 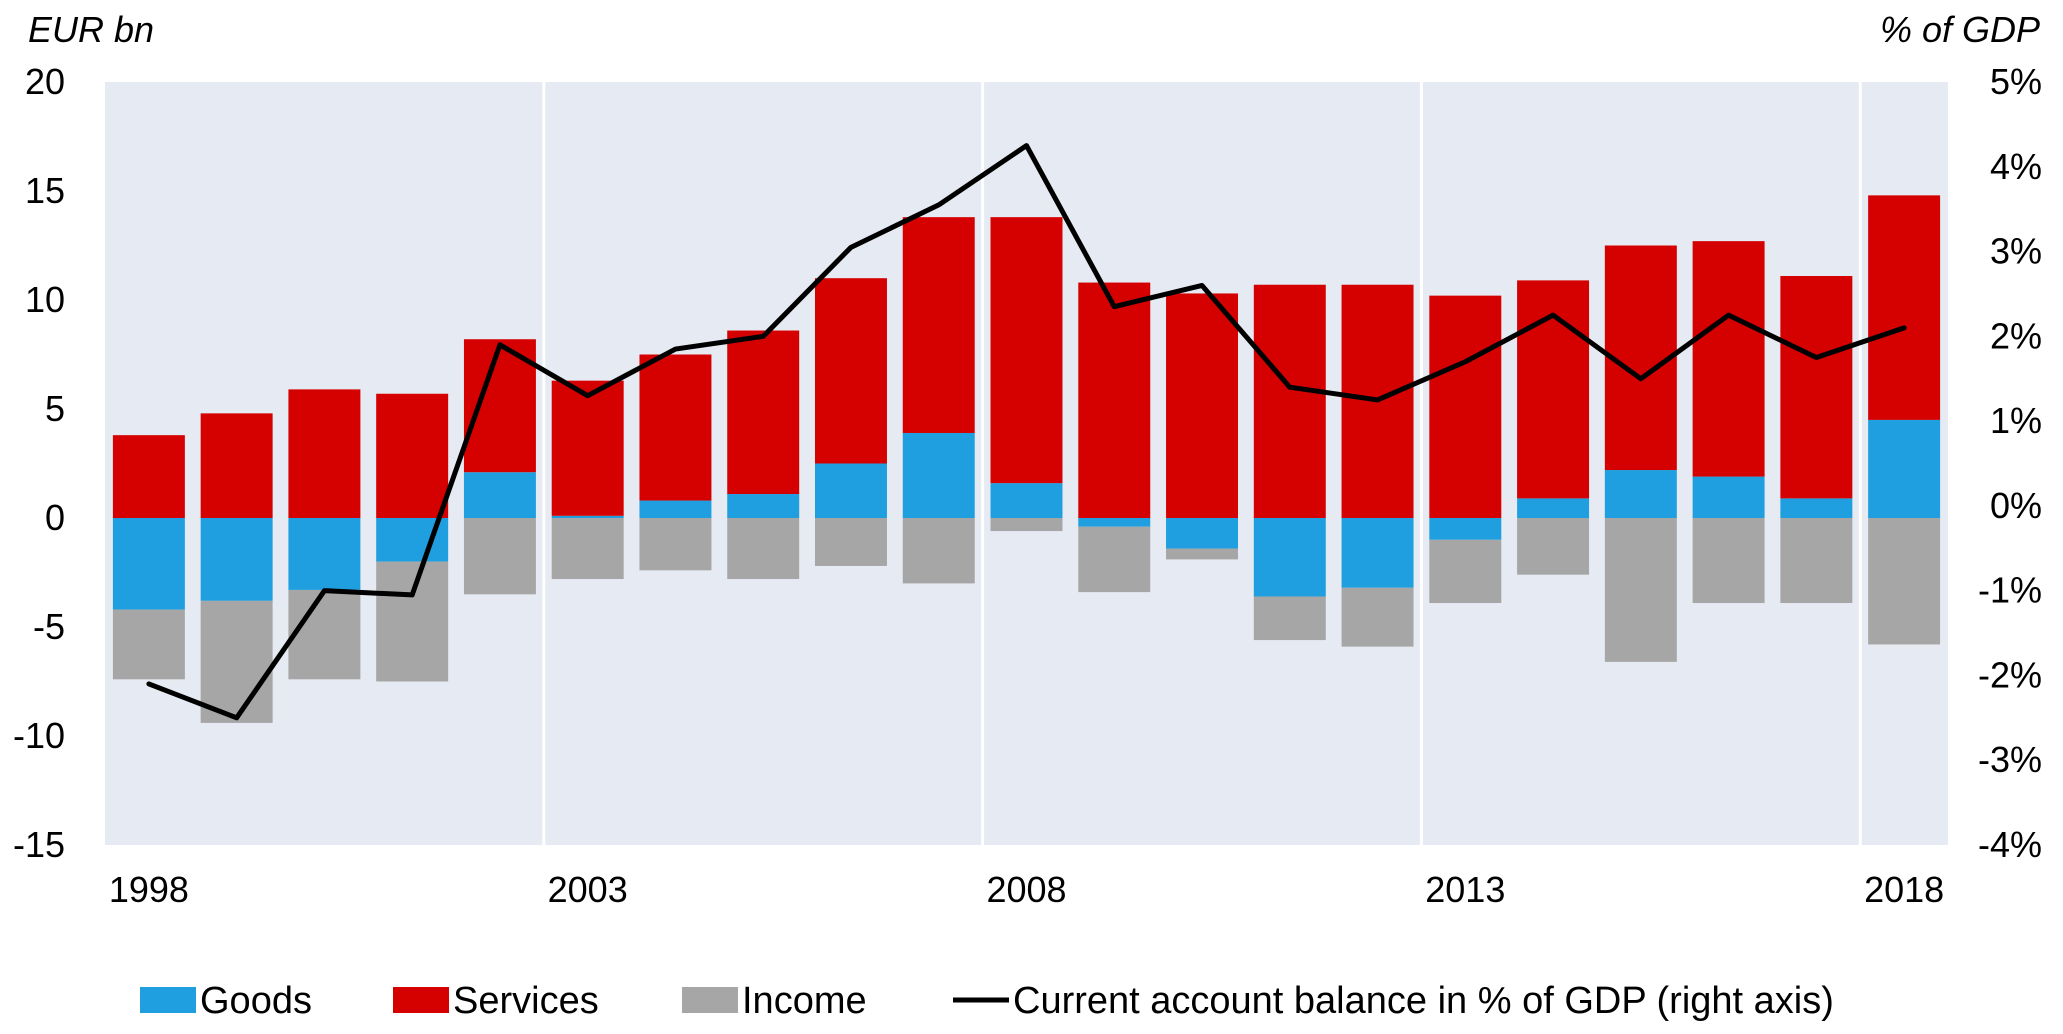 I want to click on y-left-axis: 20 15 10 5 0 -5 -10 -15, so click(x=39, y=463).